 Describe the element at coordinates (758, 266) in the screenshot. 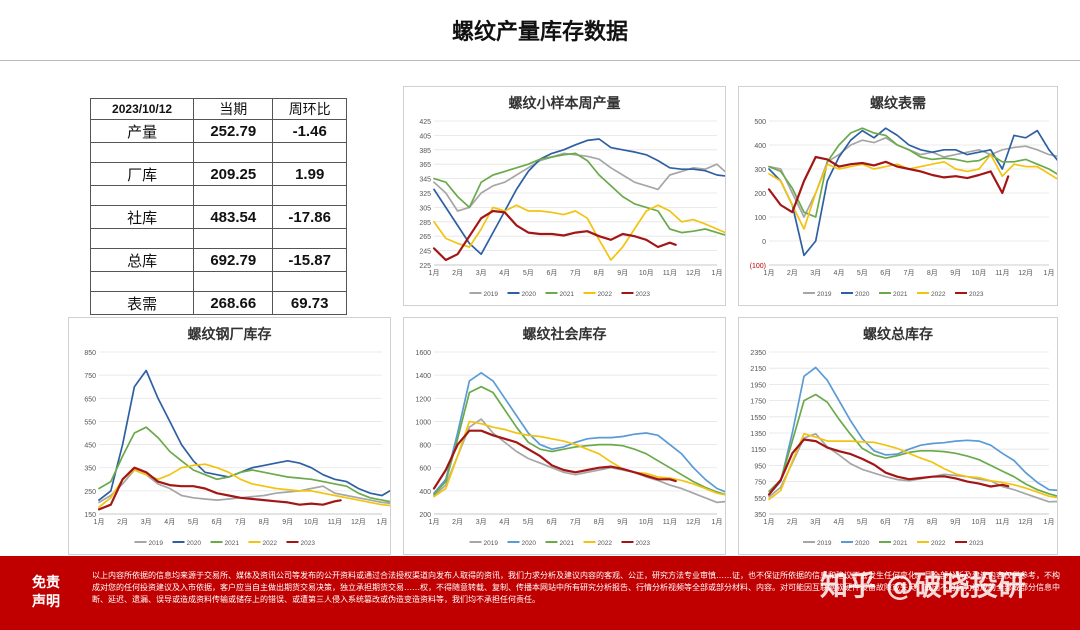

I see `y-tick-label-negative: (100)` at that location.